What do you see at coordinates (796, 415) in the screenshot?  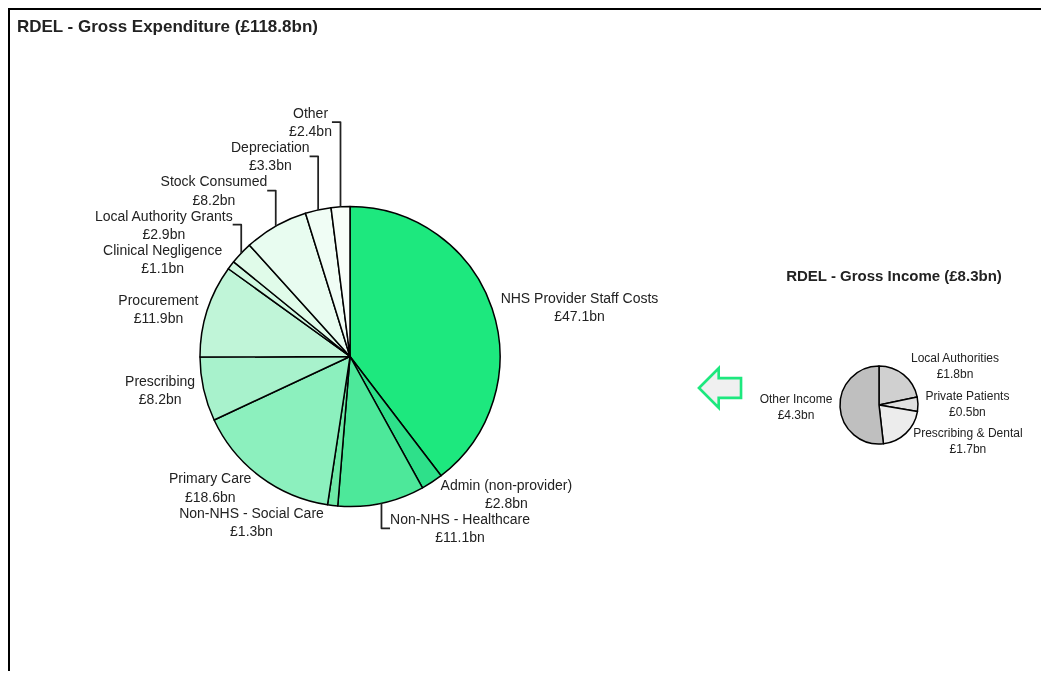 I see `data-label: £4.3bn` at bounding box center [796, 415].